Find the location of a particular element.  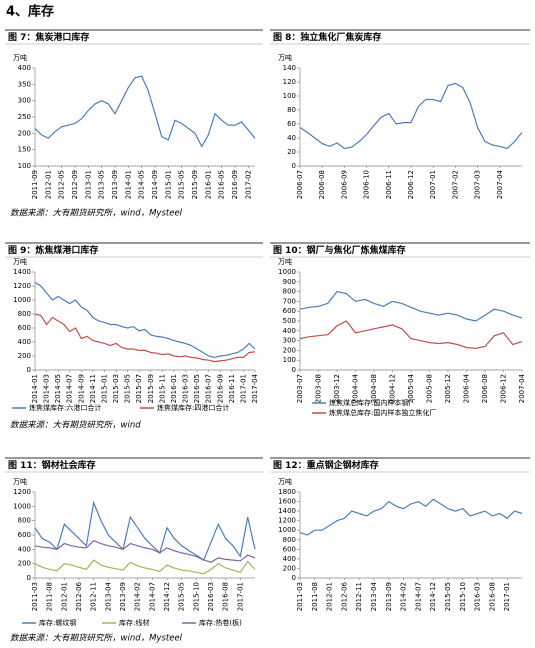

y-tick-label: 1800 is located at coordinates (287, 492).